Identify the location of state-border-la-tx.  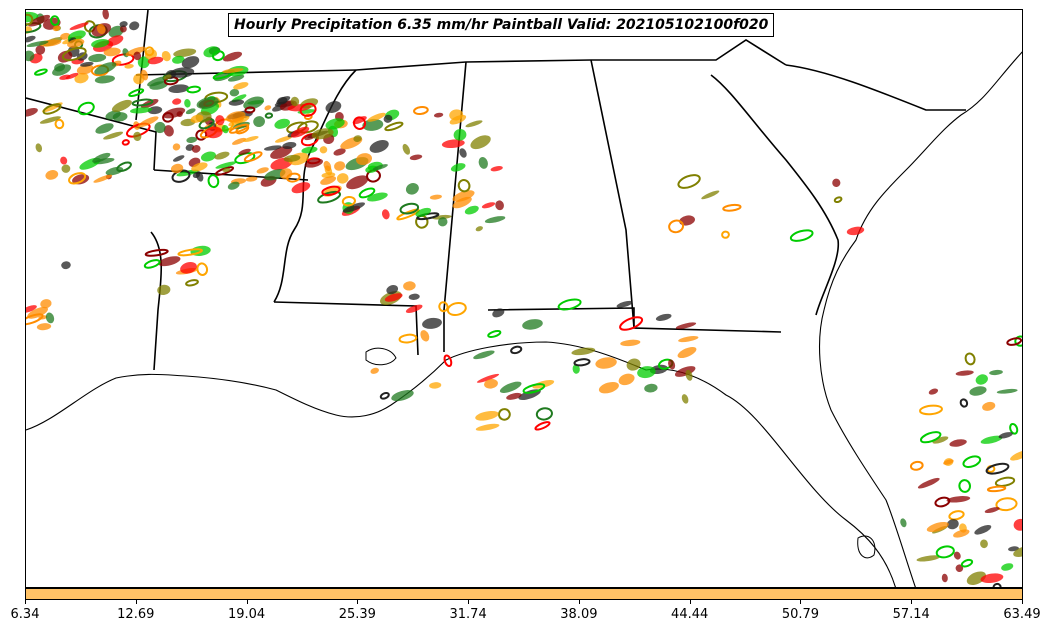
(156, 301).